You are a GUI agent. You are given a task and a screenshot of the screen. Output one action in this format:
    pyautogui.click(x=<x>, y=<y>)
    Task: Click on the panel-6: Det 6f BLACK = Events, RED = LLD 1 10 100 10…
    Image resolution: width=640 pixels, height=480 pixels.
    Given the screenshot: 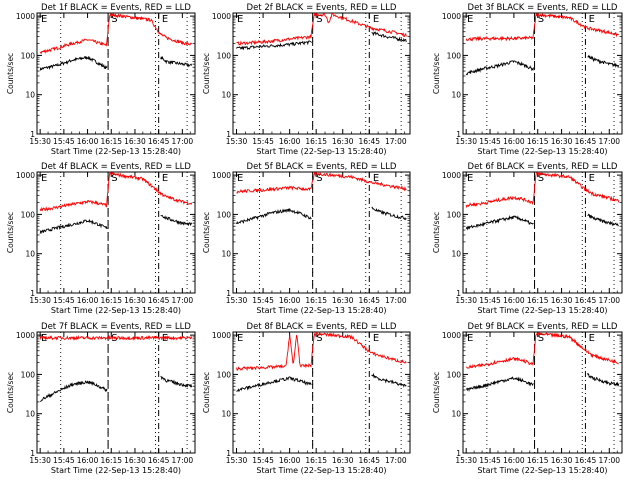 What is the action you would take?
    pyautogui.click(x=527, y=238)
    